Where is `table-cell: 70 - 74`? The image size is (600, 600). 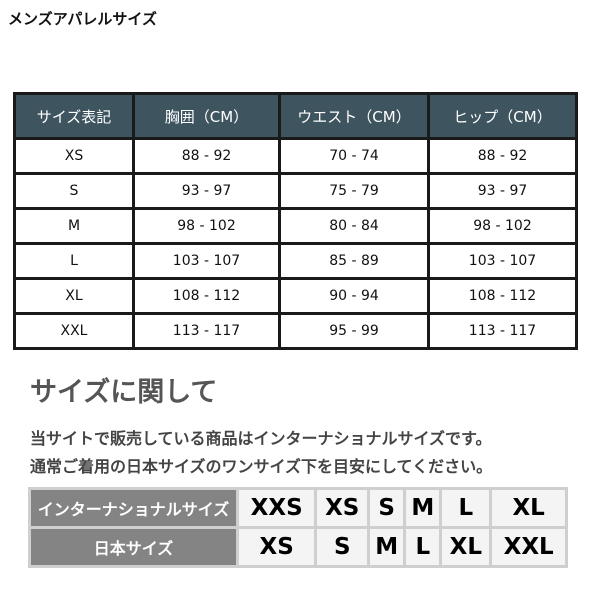 table-cell: 70 - 74 is located at coordinates (354, 156).